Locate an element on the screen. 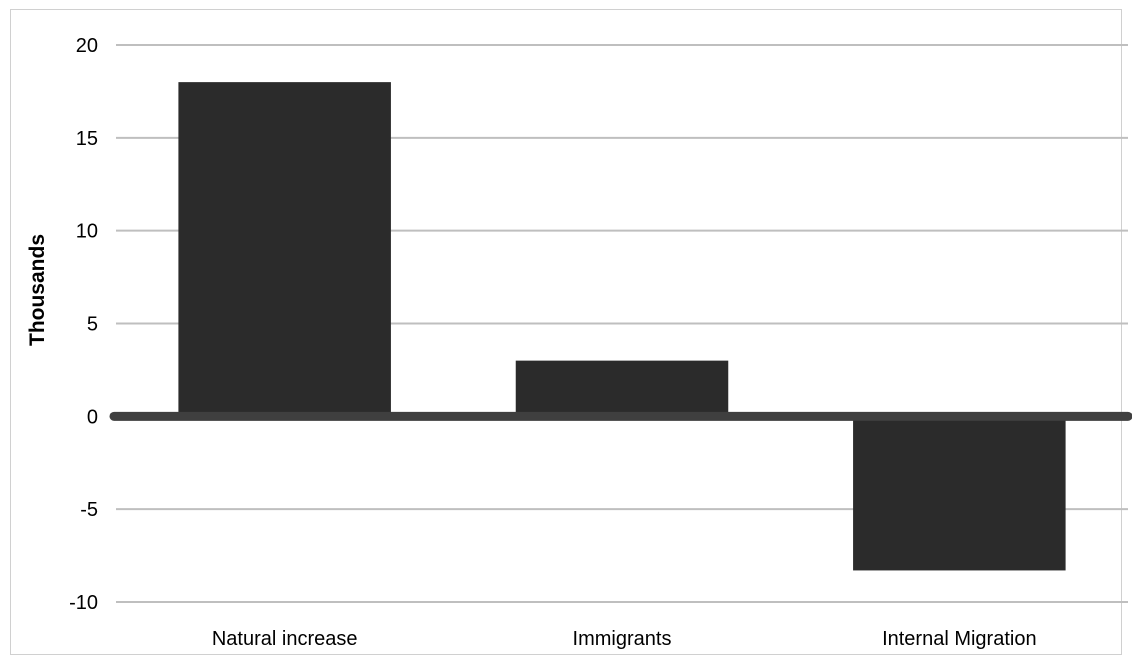 This screenshot has width=1132, height=664. y-tick-label: 0 is located at coordinates (92, 417).